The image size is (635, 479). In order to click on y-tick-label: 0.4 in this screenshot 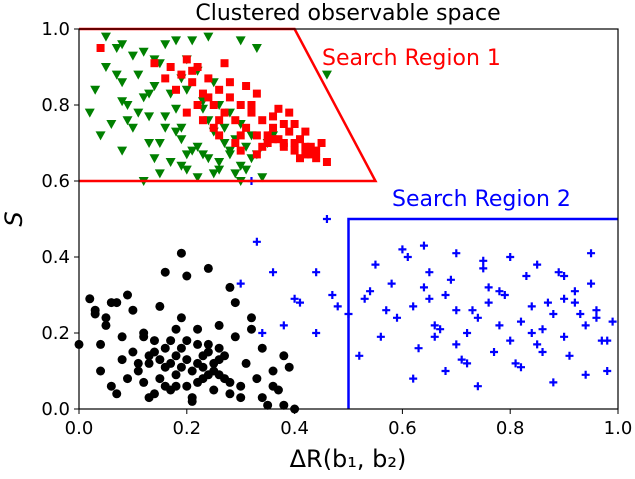, I will do `click(55, 257)`.